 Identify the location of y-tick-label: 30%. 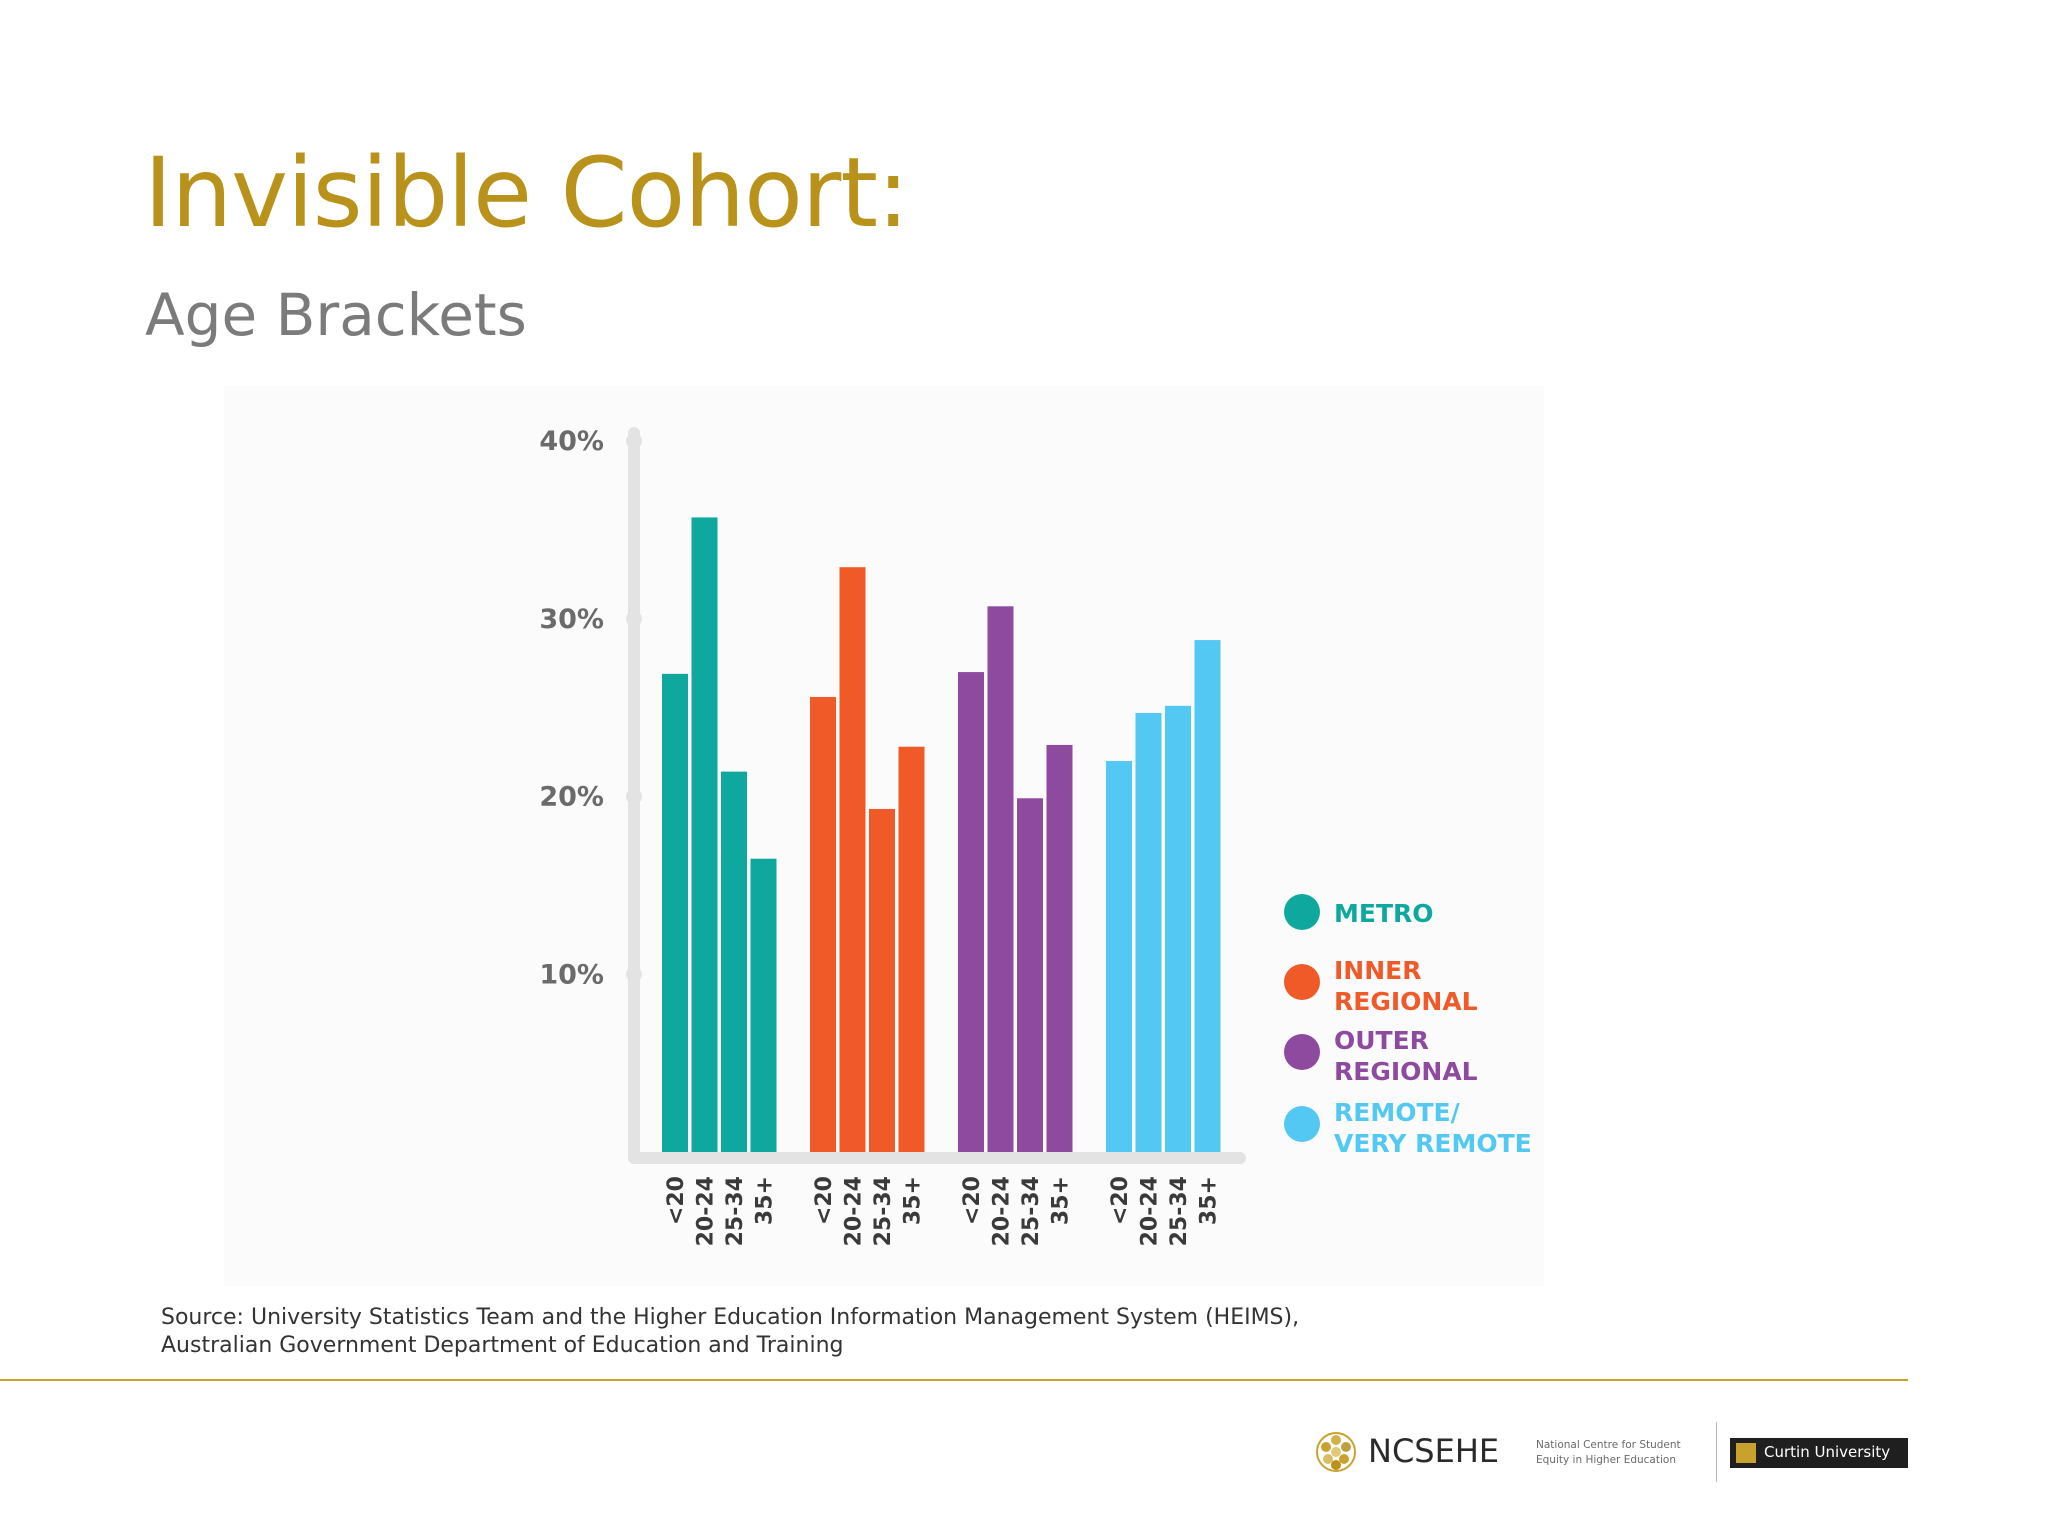
(571, 619).